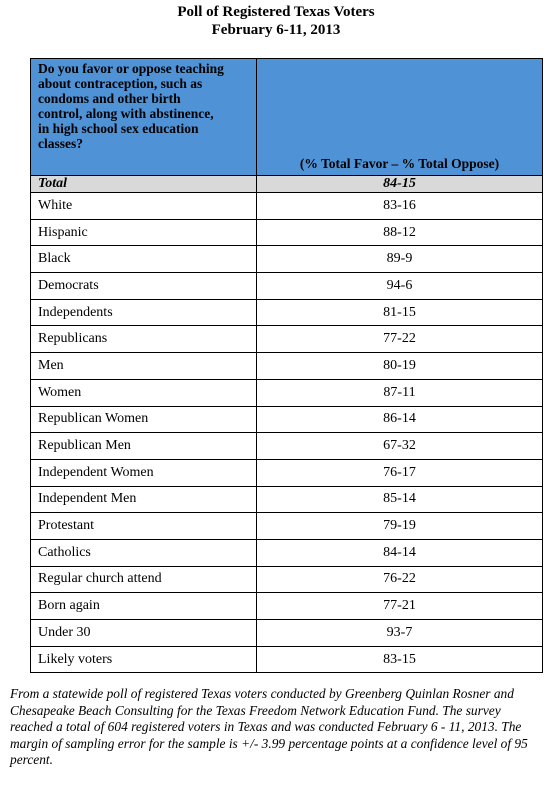 This screenshot has height=798, width=552. I want to click on row-label: Independents, so click(143, 312).